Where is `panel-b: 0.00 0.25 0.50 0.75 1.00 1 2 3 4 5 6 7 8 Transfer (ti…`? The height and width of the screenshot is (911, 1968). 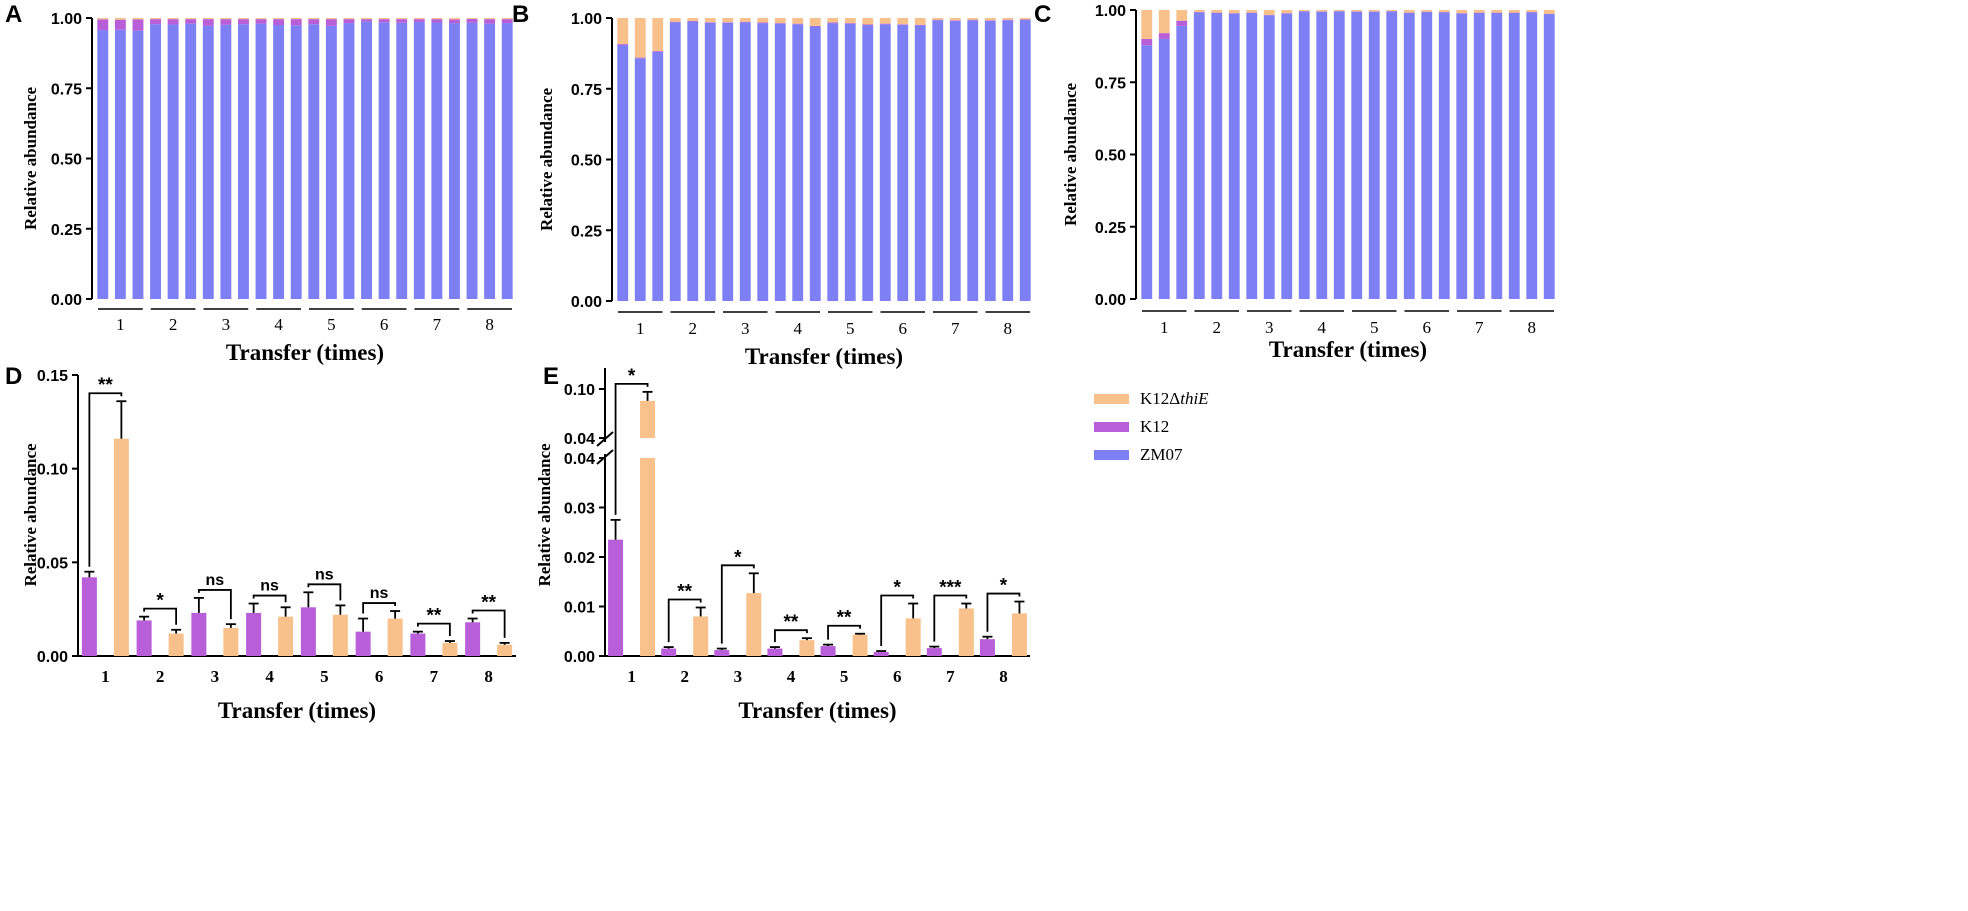 panel-b: 0.00 0.25 0.50 0.75 1.00 1 2 3 4 5 6 7 8 Transfer (ti… is located at coordinates (771, 185).